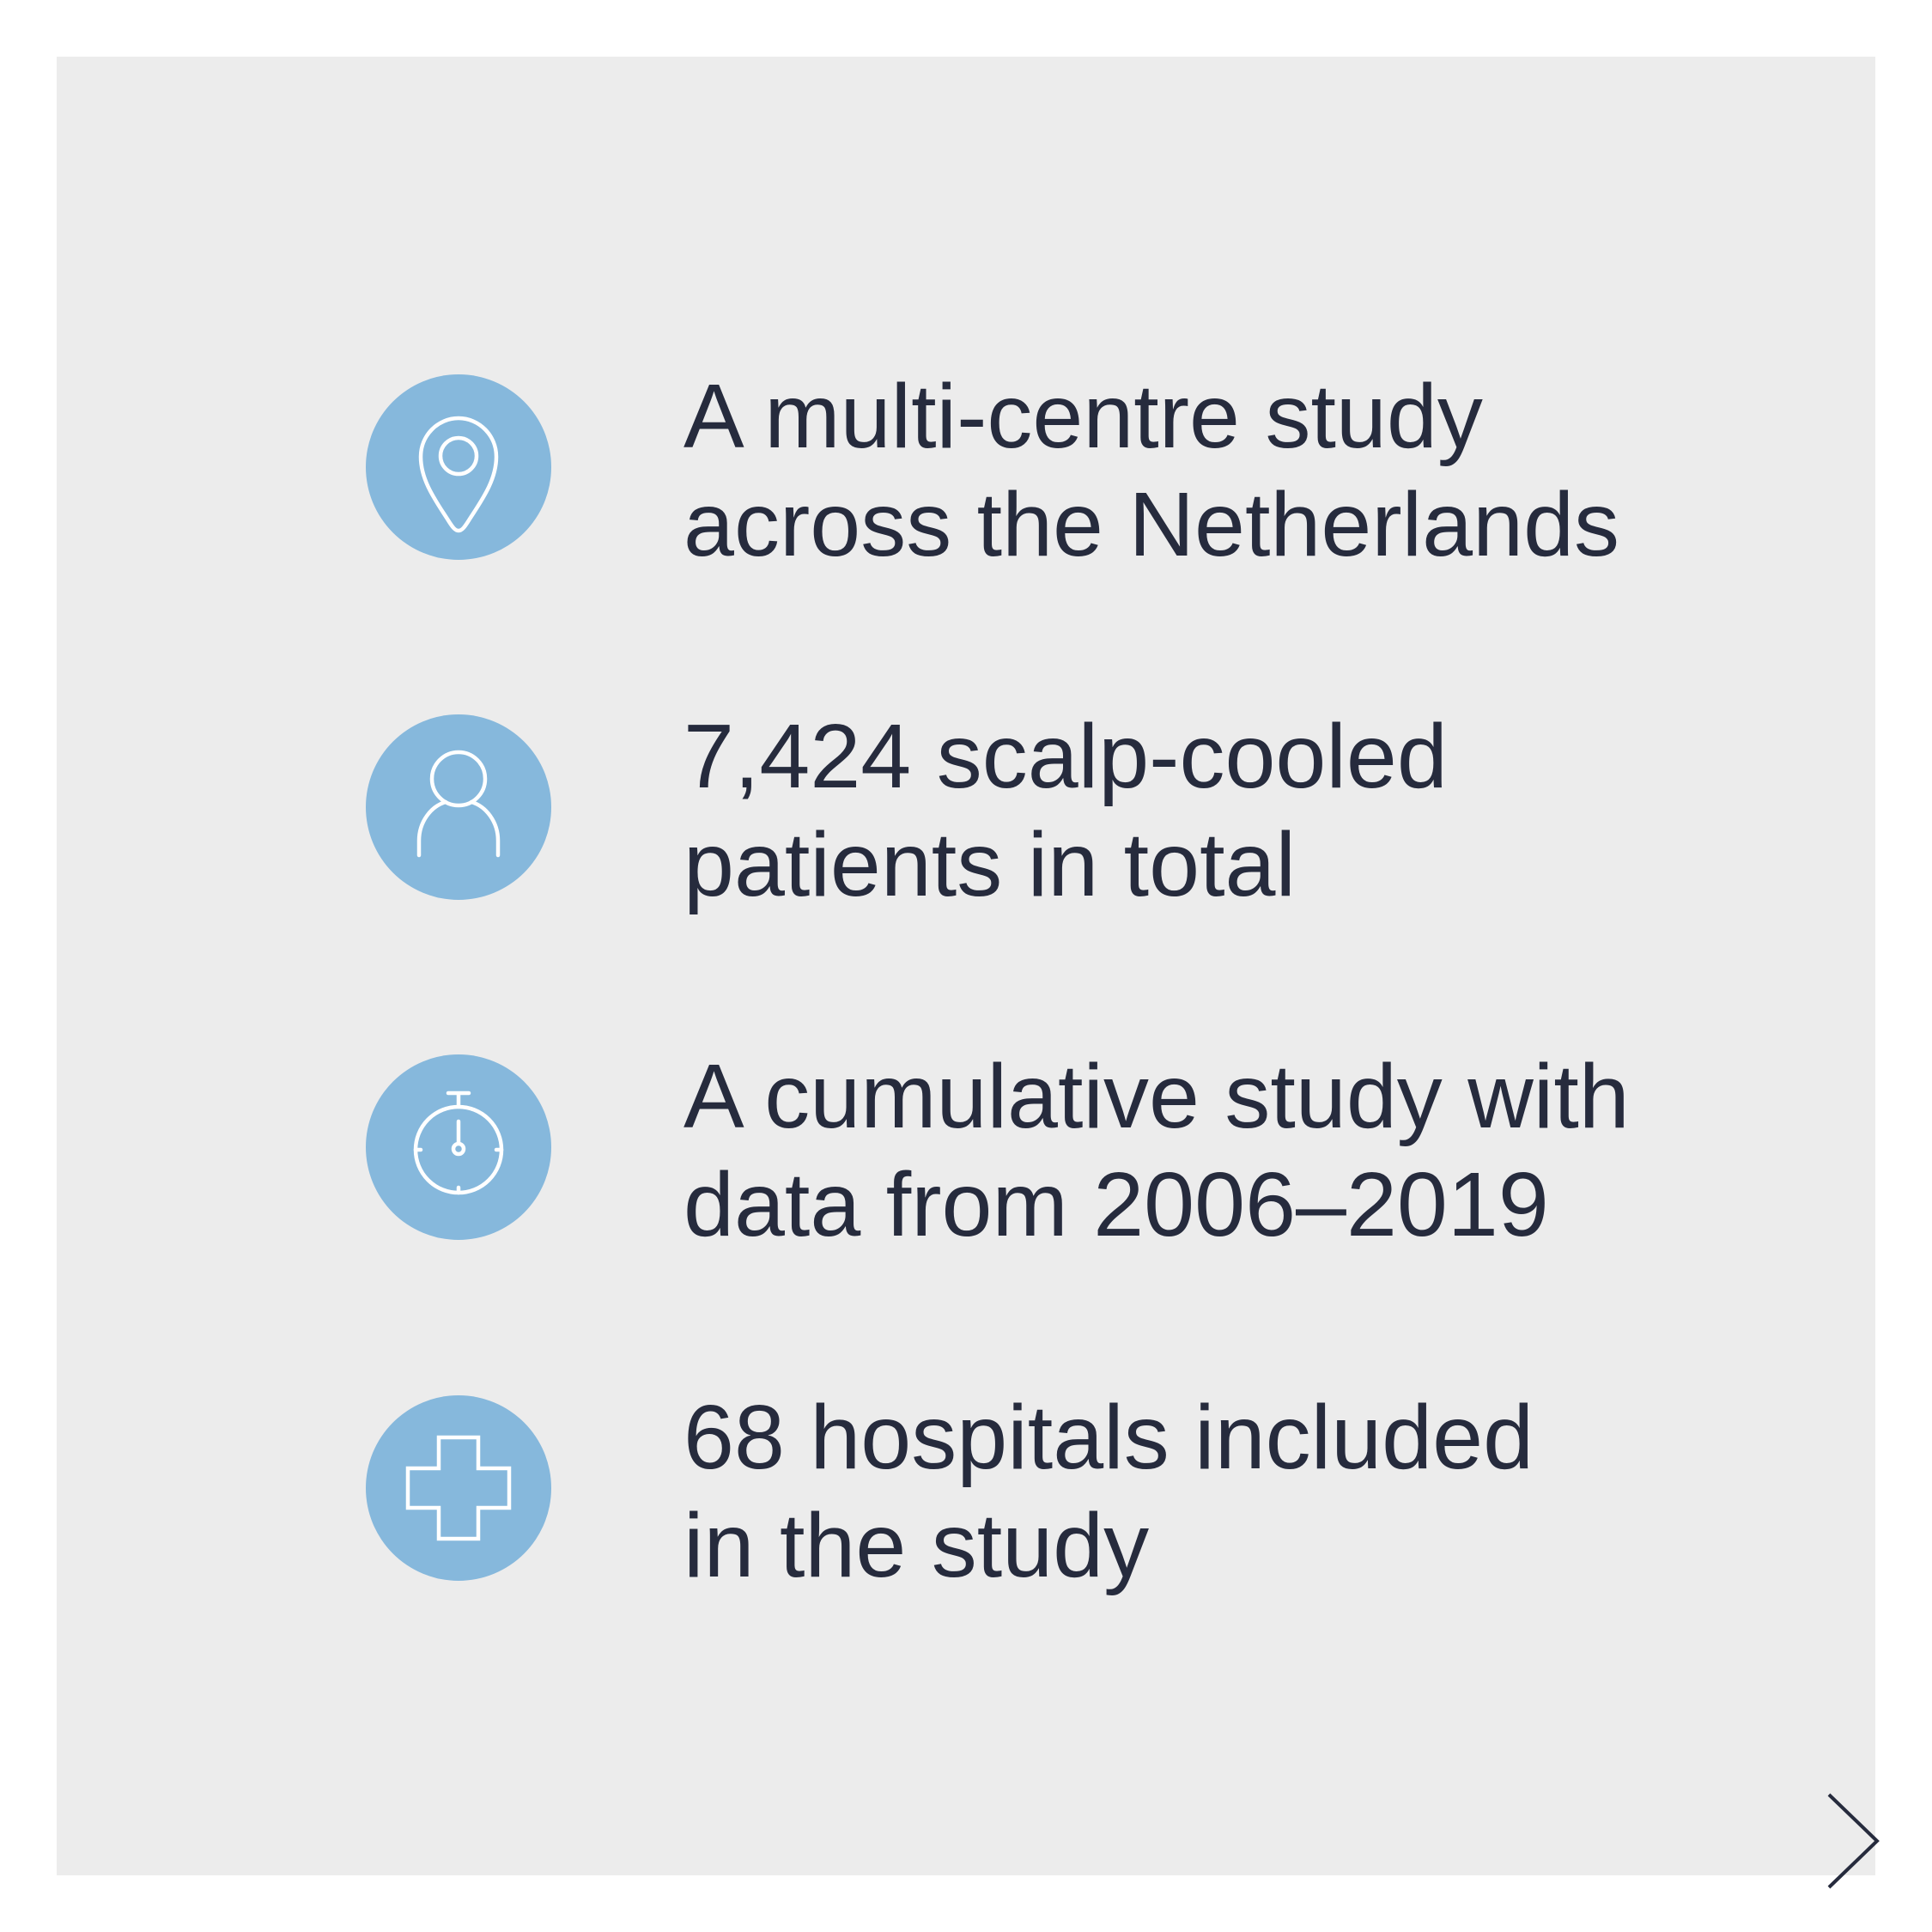 This screenshot has height=1932, width=1932. I want to click on location-pin-icon, so click(459, 467).